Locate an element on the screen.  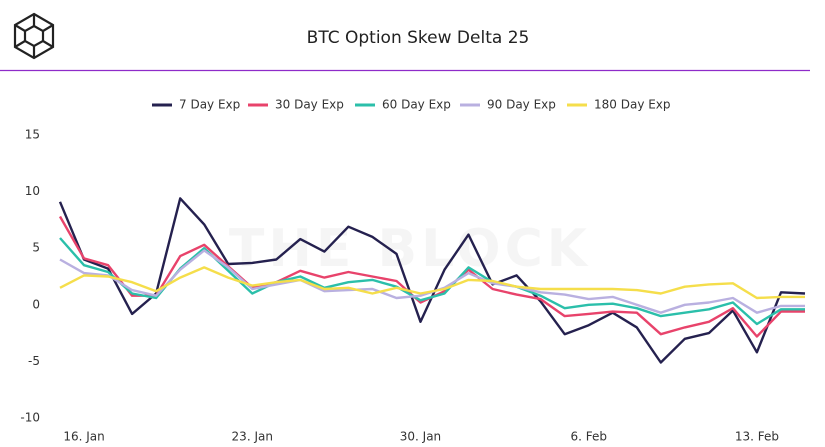
legend-label: 30 Day Exp is located at coordinates (309, 105).